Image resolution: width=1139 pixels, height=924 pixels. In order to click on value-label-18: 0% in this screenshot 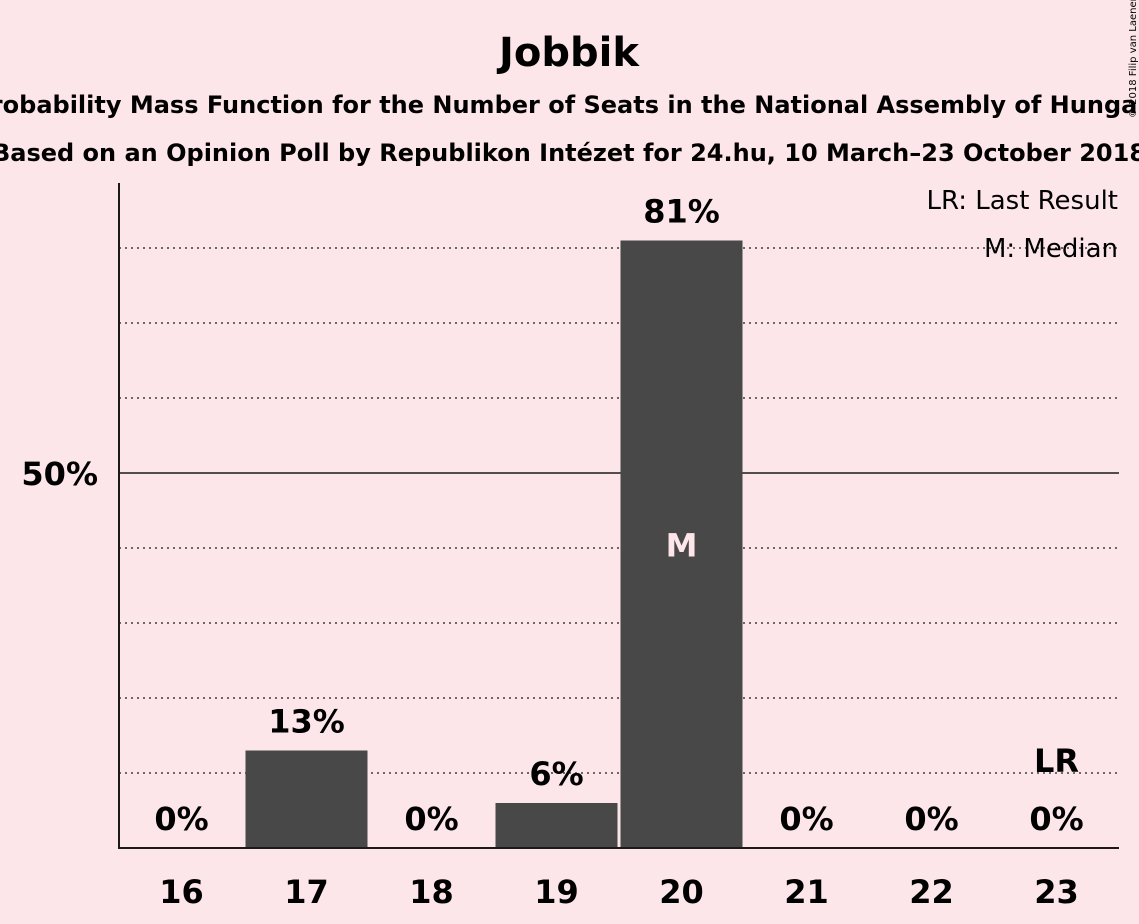, I will do `click(431, 819)`.